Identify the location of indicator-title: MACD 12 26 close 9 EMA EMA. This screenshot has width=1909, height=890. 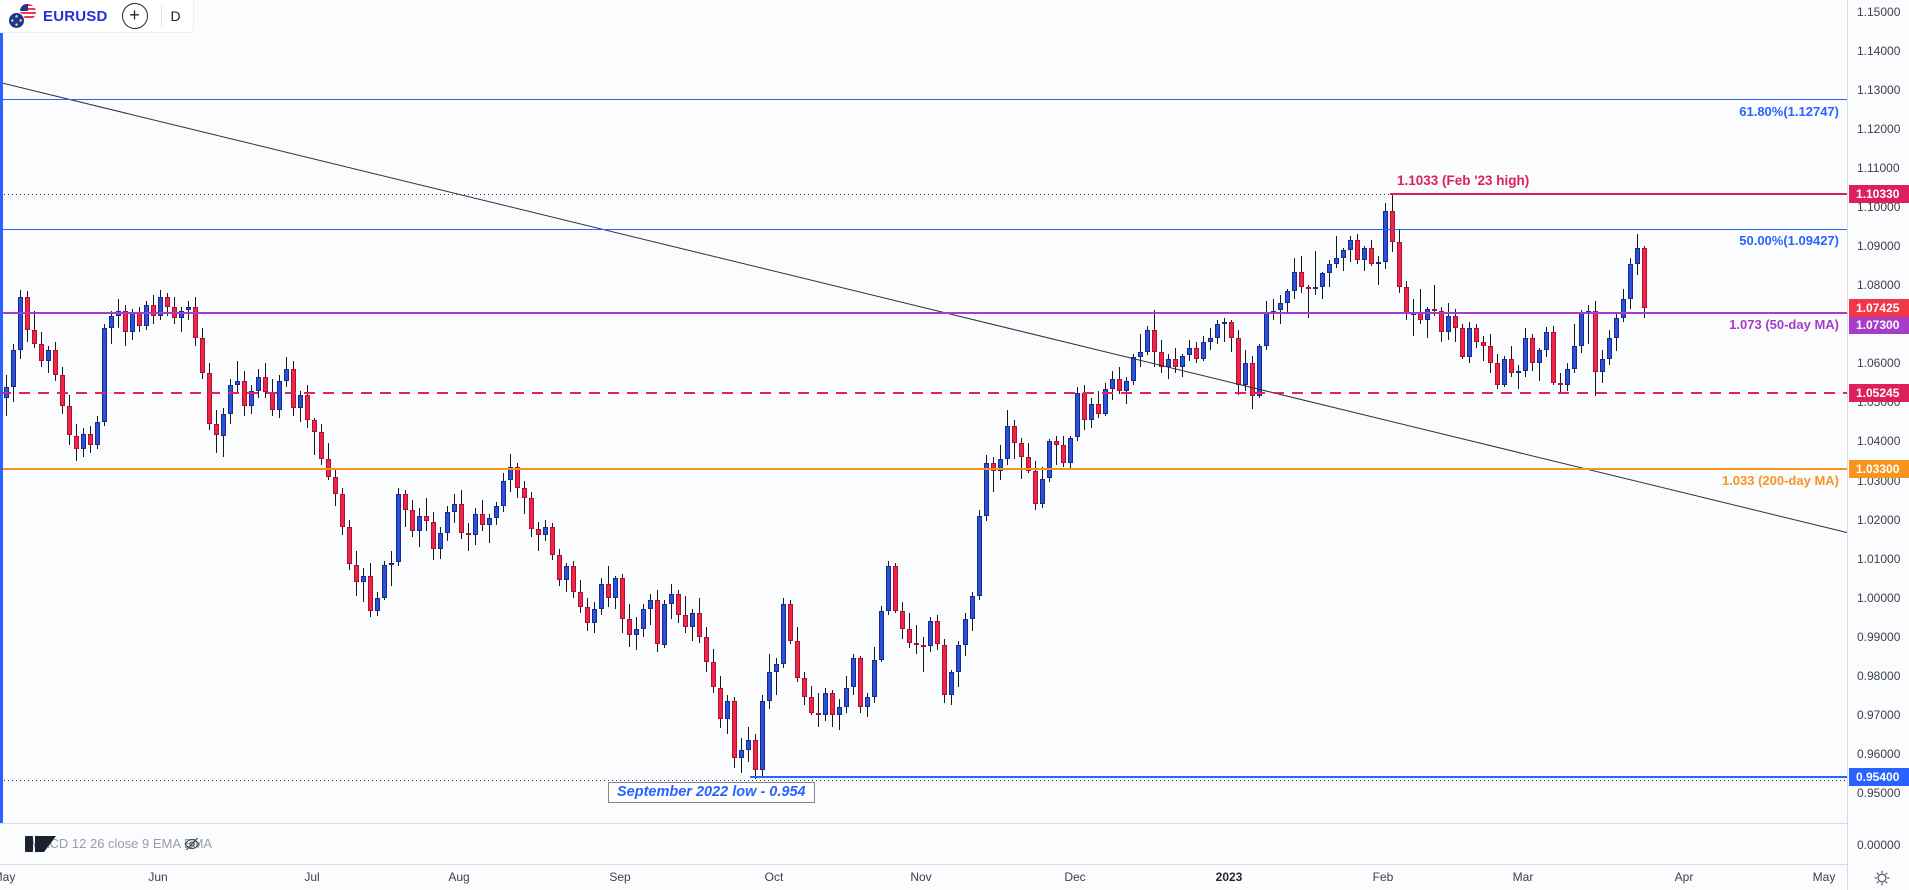
(121, 843).